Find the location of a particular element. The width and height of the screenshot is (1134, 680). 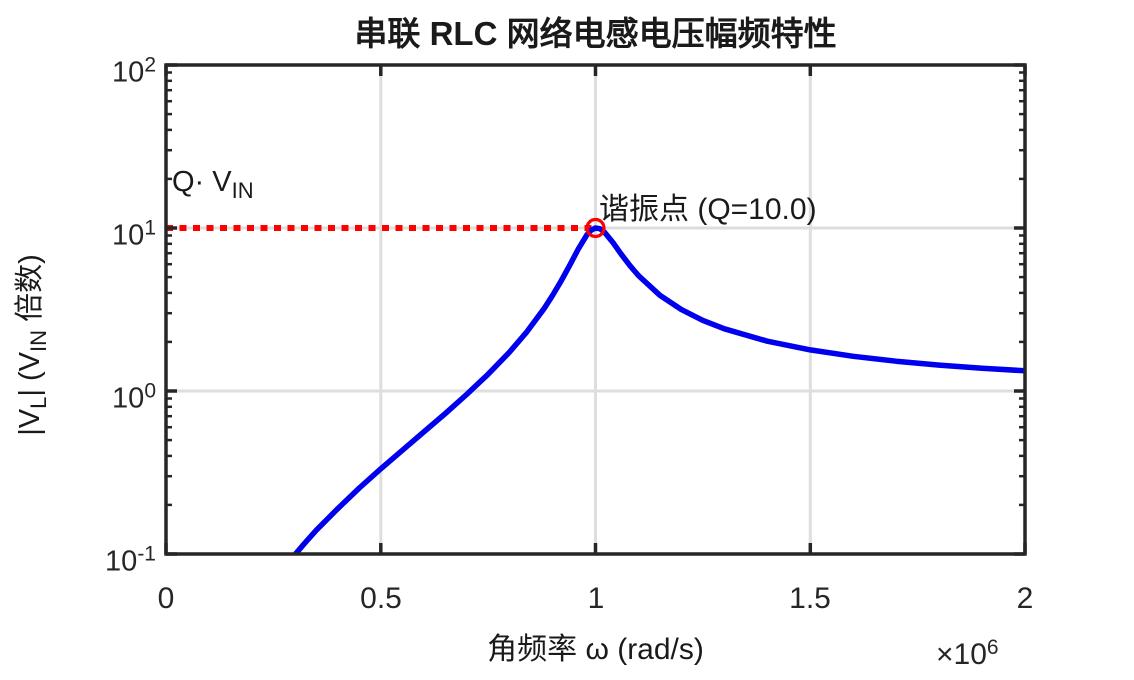

y-tick-exponent: 1 is located at coordinates (150, 228).